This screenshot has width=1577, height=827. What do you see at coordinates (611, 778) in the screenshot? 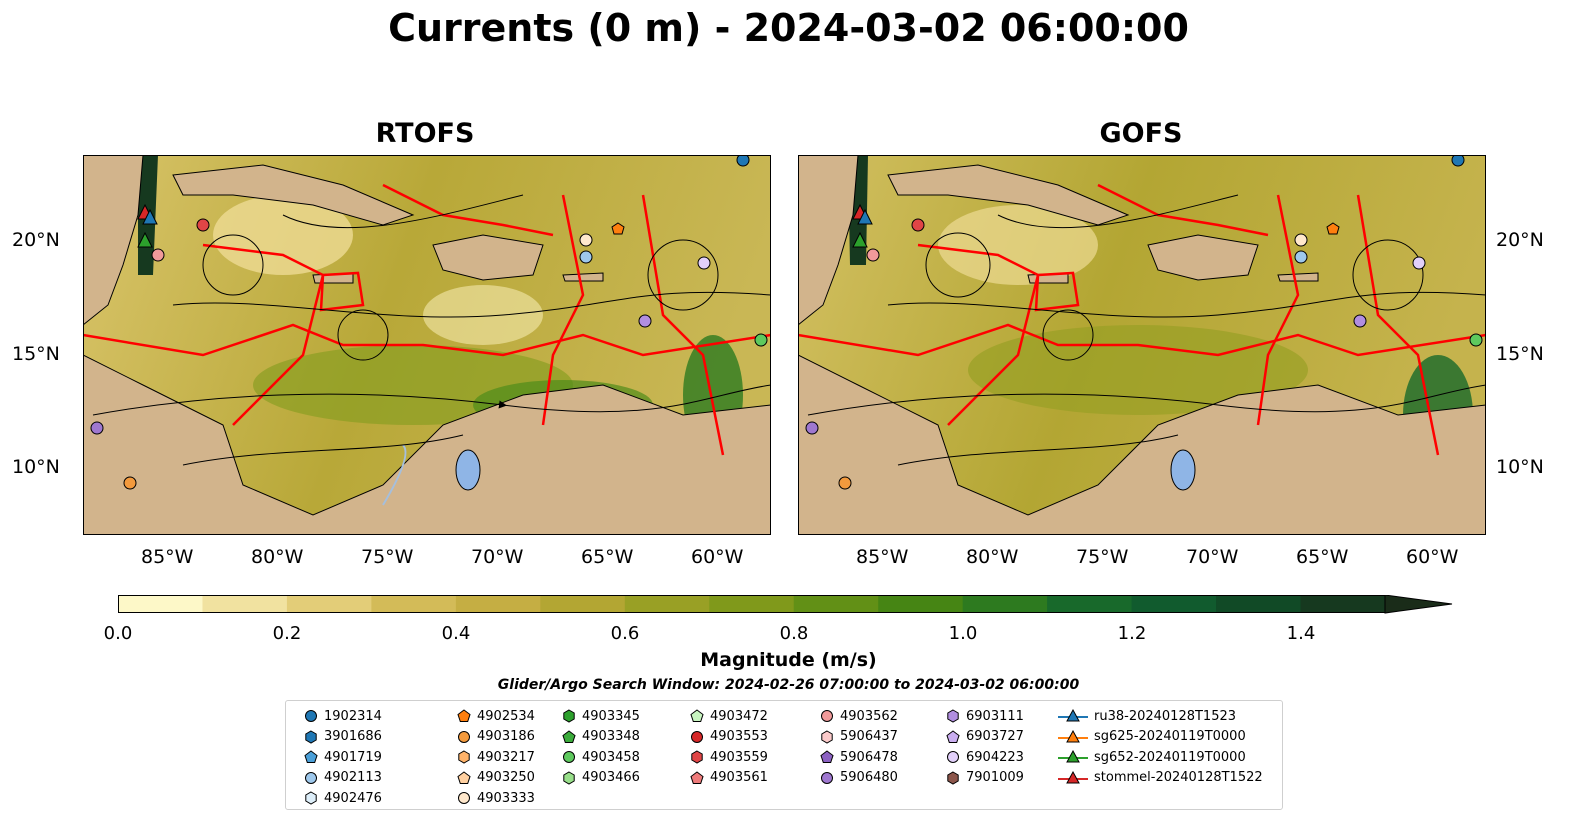
I see `legend-label: 4903466` at bounding box center [611, 778].